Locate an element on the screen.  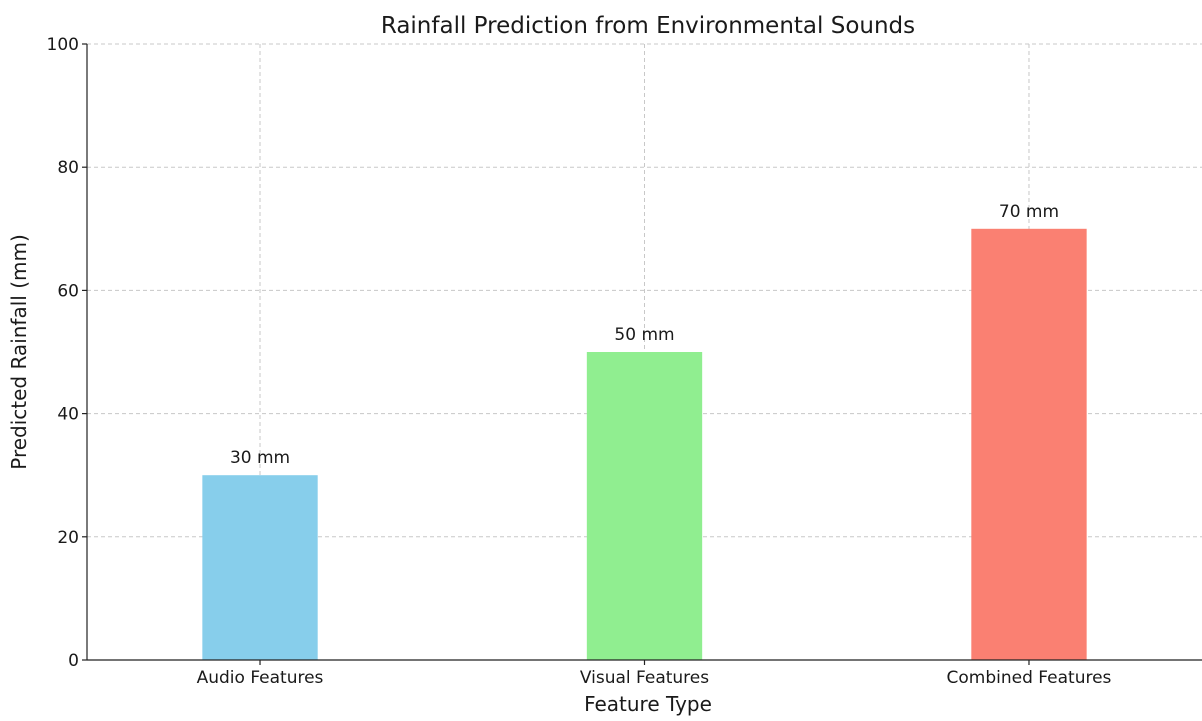
y-tick-label: 20 is located at coordinates (68, 538).